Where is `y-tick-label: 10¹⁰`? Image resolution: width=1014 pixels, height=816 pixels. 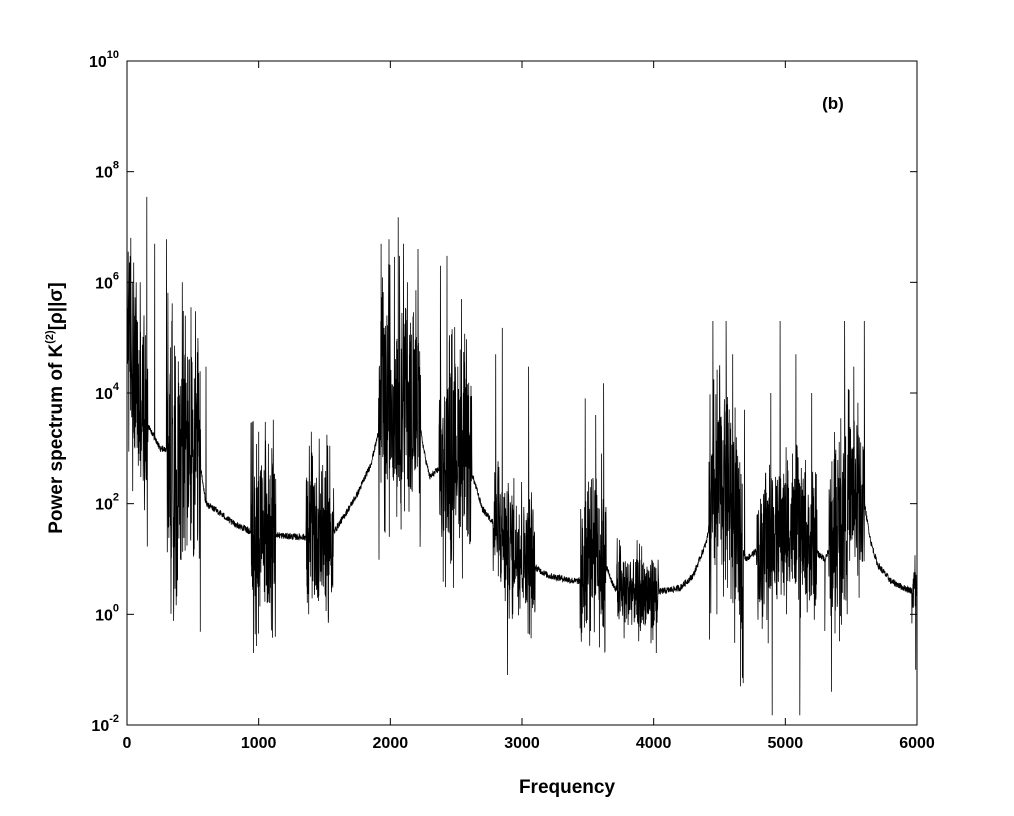 y-tick-label: 10¹⁰ is located at coordinates (104, 60).